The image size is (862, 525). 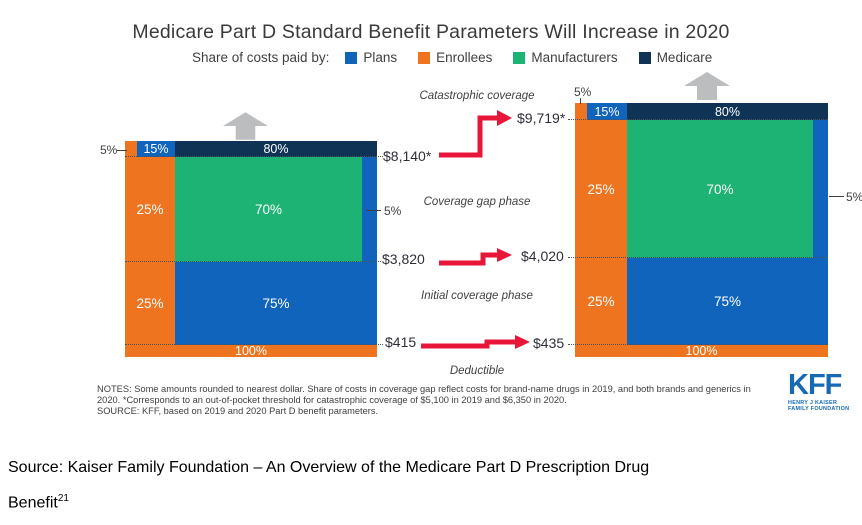 What do you see at coordinates (373, 210) in the screenshot?
I see `callout-dash-2019-right` at bounding box center [373, 210].